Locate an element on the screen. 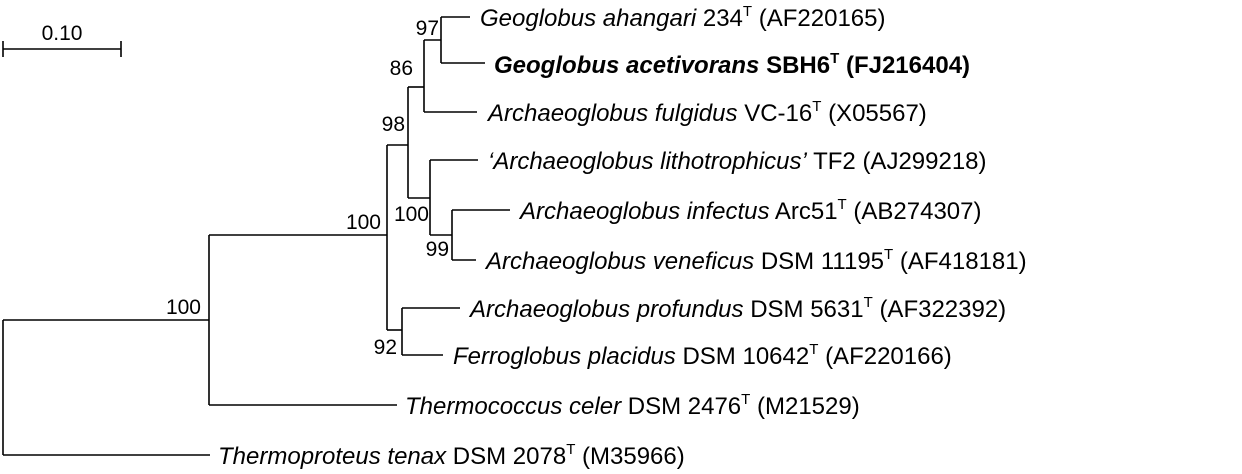 Image resolution: width=1242 pixels, height=474 pixels. taxon-strain: 234 is located at coordinates (723, 18).